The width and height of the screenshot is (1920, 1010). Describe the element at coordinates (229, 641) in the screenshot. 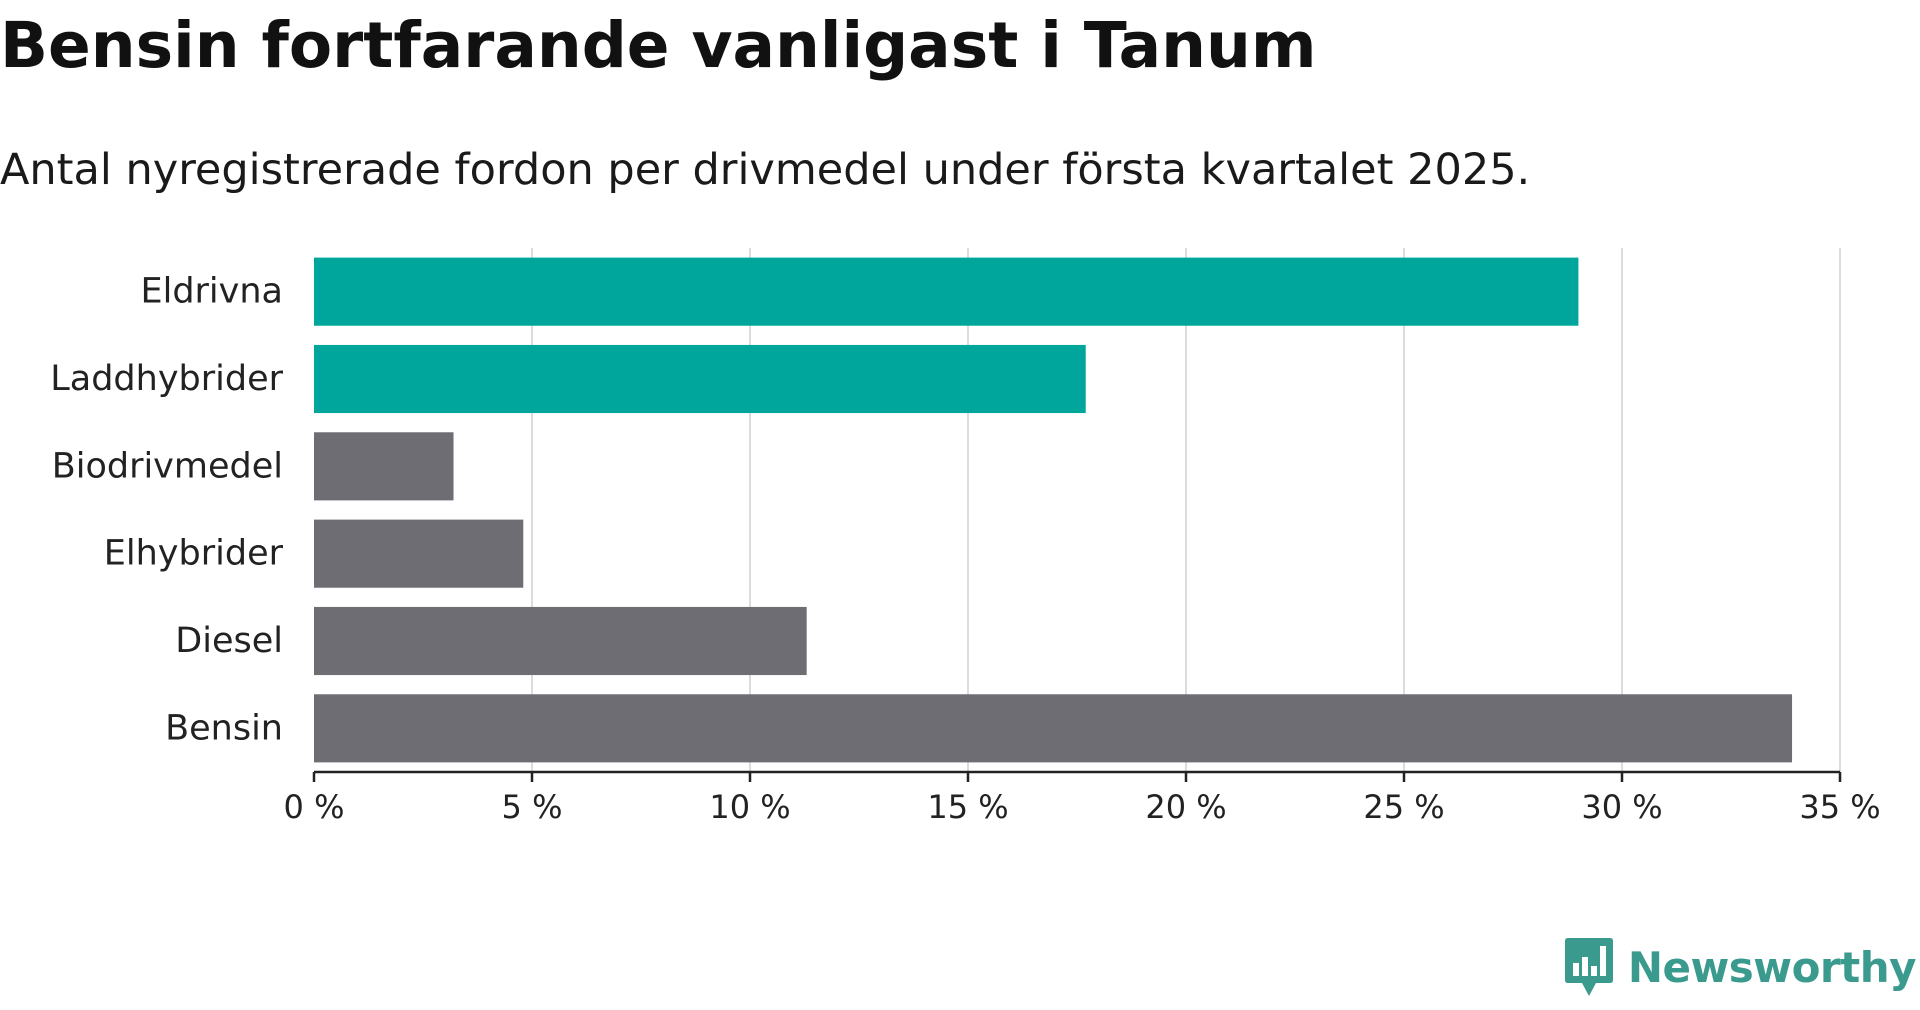

I see `category-label: Diesel` at that location.